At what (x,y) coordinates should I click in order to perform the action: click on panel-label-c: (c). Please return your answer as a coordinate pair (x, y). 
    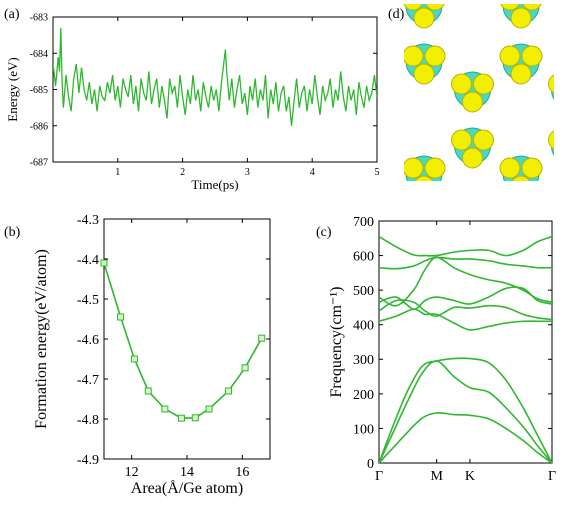
    Looking at the image, I should click on (324, 232).